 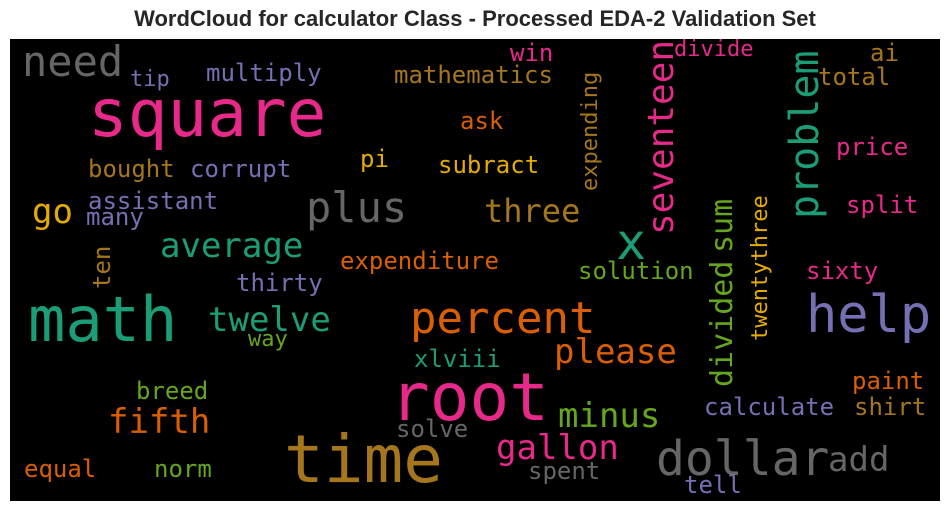 I want to click on word-bought: bought, so click(x=131, y=169).